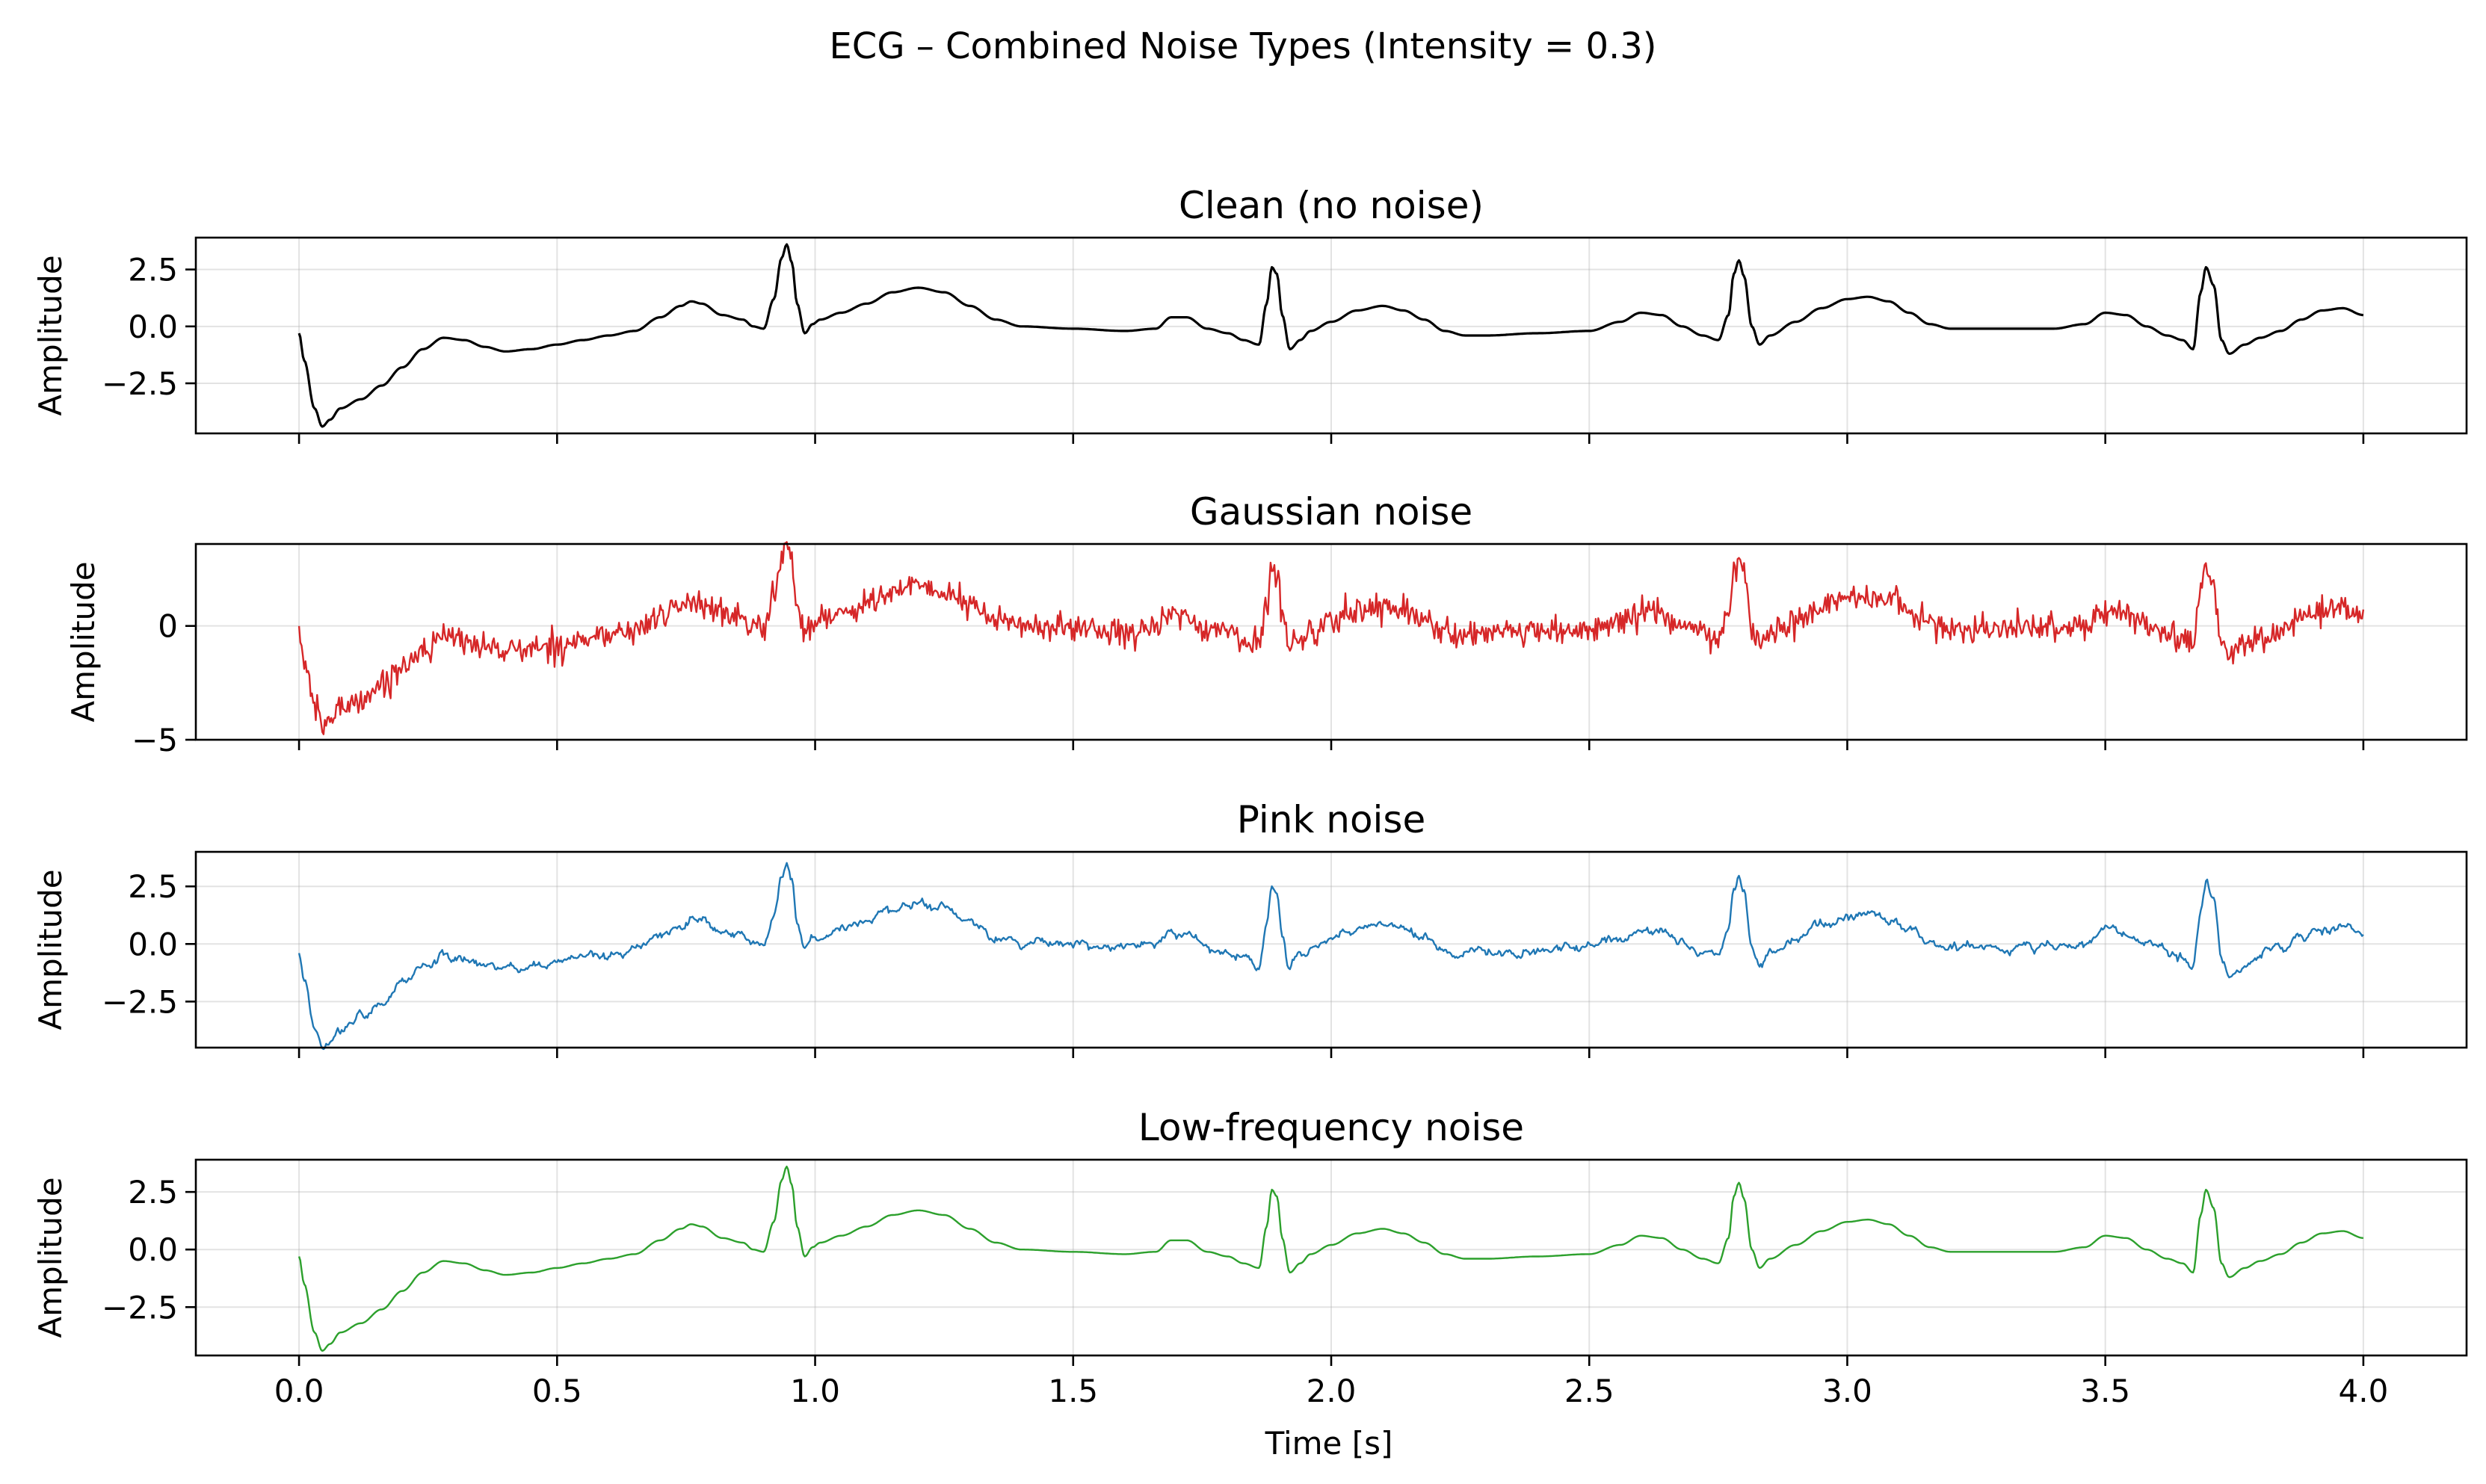 This screenshot has width=2486, height=1484. What do you see at coordinates (299, 1391) in the screenshot?
I see `x-tick-label: 0.0` at bounding box center [299, 1391].